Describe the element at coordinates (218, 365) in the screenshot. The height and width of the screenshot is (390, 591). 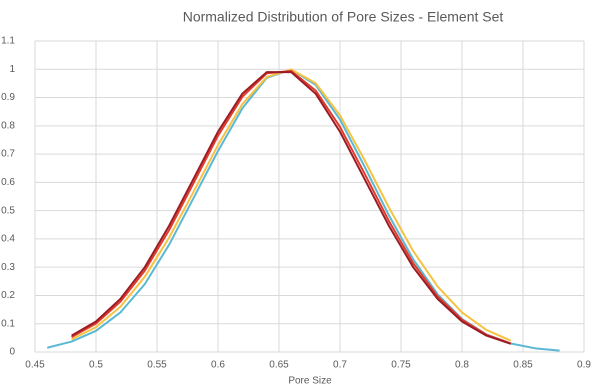
I see `x-tick-label: 0.6` at that location.